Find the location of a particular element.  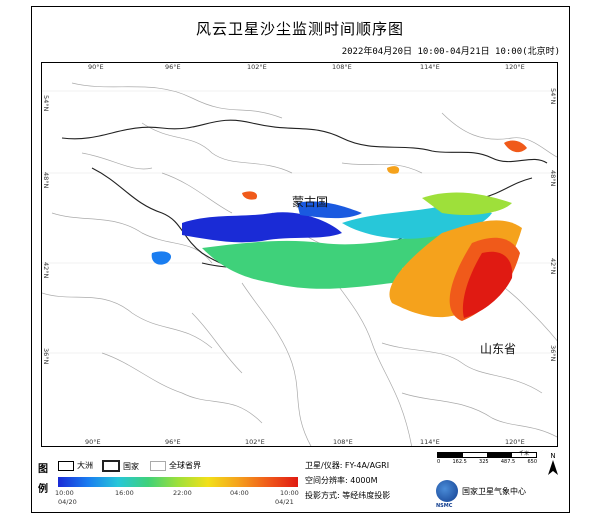

legend-item-continent: 大洲 is located at coordinates (75, 465).